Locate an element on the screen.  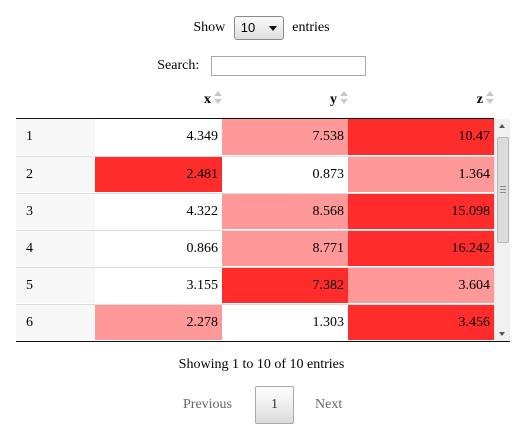
previous-button: Previous is located at coordinates (207, 404).